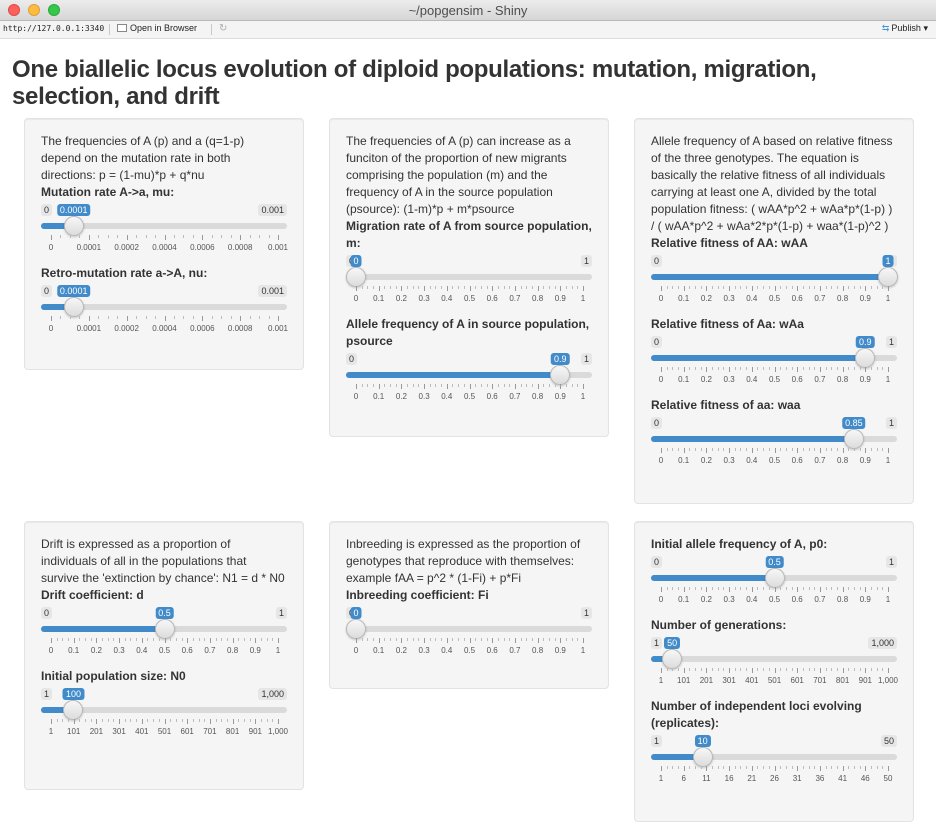 Image resolution: width=936 pixels, height=834 pixels. I want to click on slider-grid-labels: 0 0.1 0.2 0.3 0.4 0.5 0.6 0.7 0.8 0.9 1, so click(774, 600).